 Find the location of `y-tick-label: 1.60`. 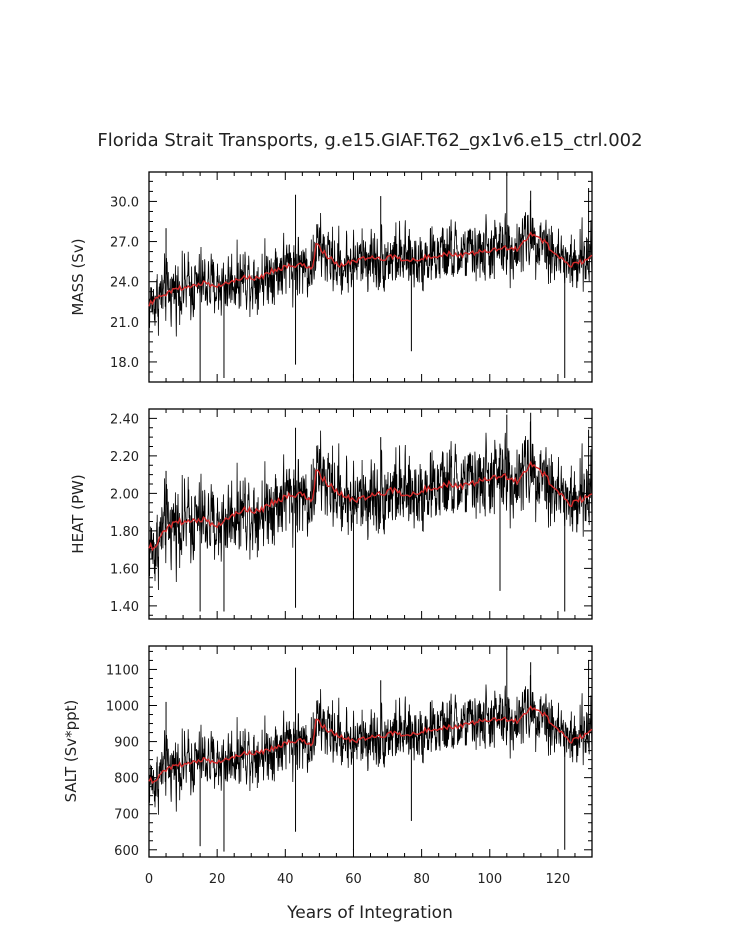

y-tick-label: 1.60 is located at coordinates (124, 569).